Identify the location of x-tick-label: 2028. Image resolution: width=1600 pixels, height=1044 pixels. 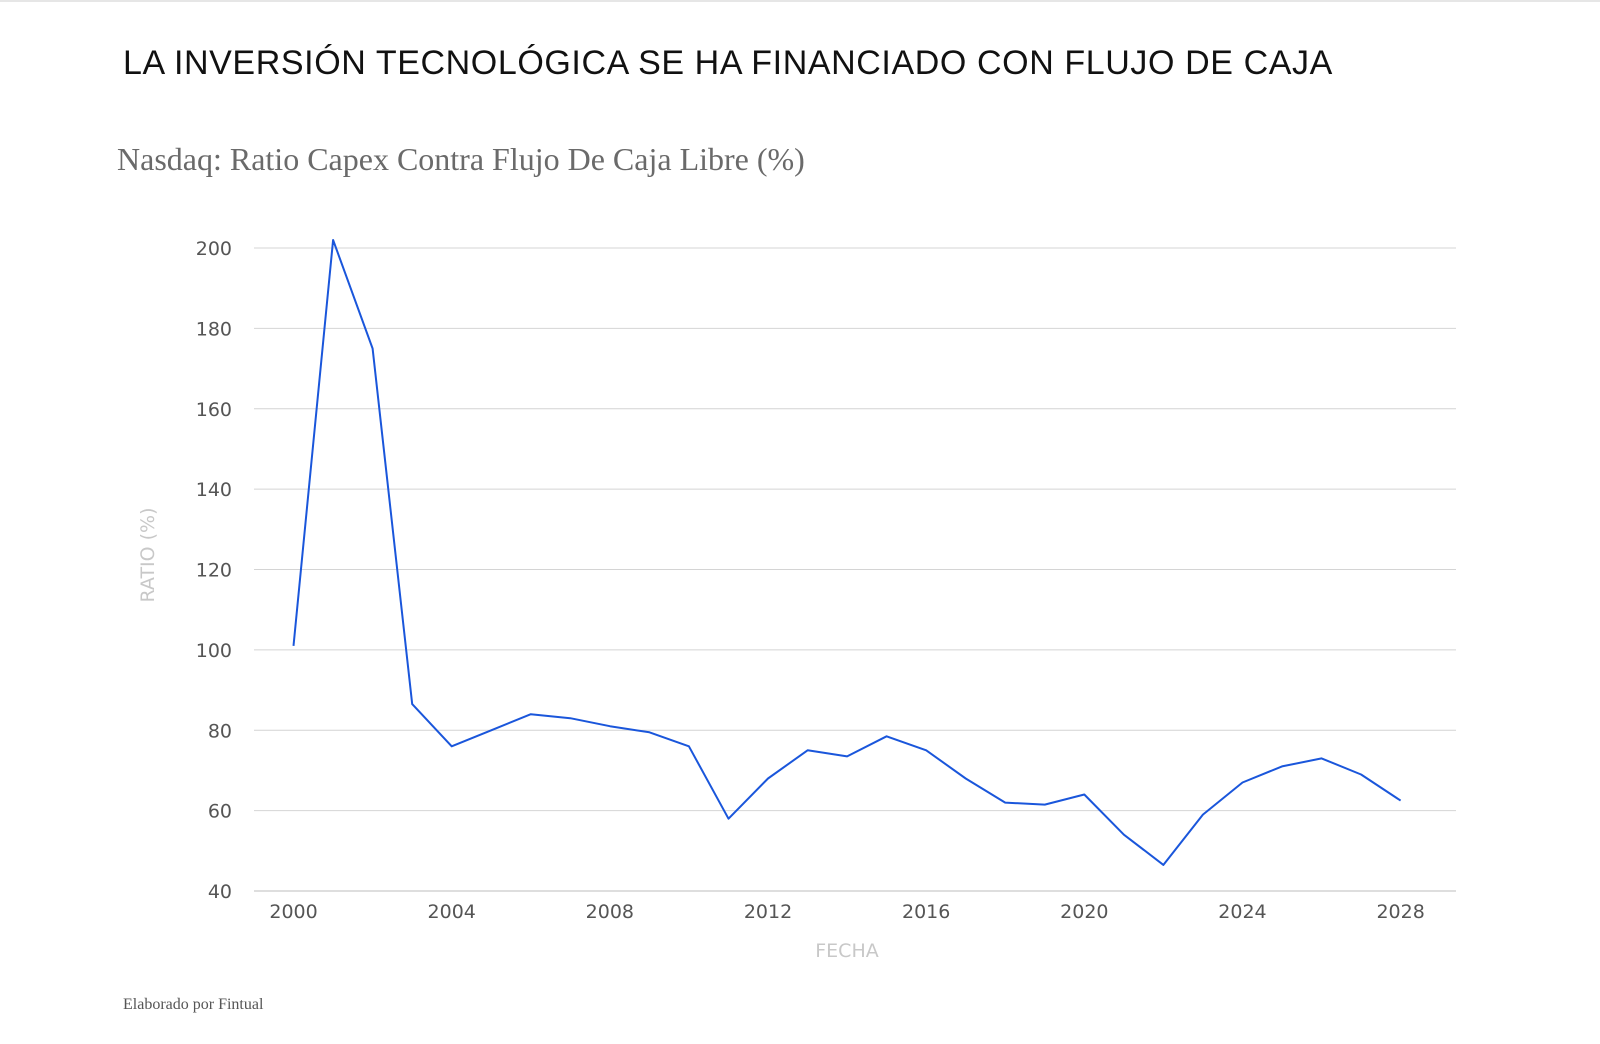
(1400, 912).